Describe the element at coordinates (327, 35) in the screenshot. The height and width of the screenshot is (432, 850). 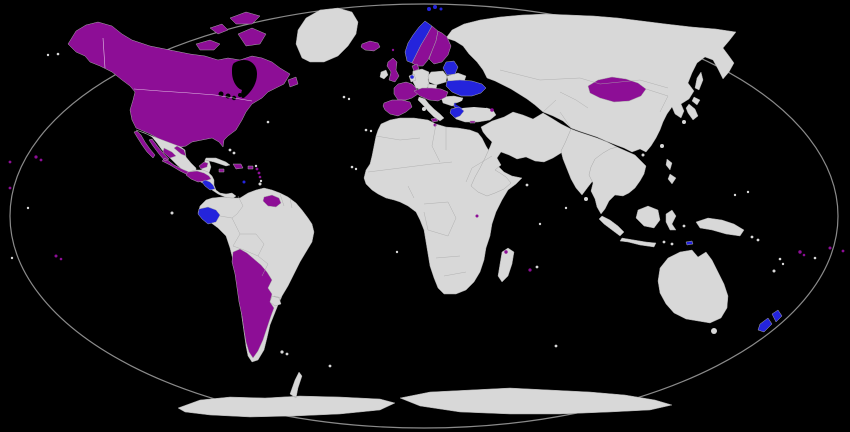
I see `country-greenland` at that location.